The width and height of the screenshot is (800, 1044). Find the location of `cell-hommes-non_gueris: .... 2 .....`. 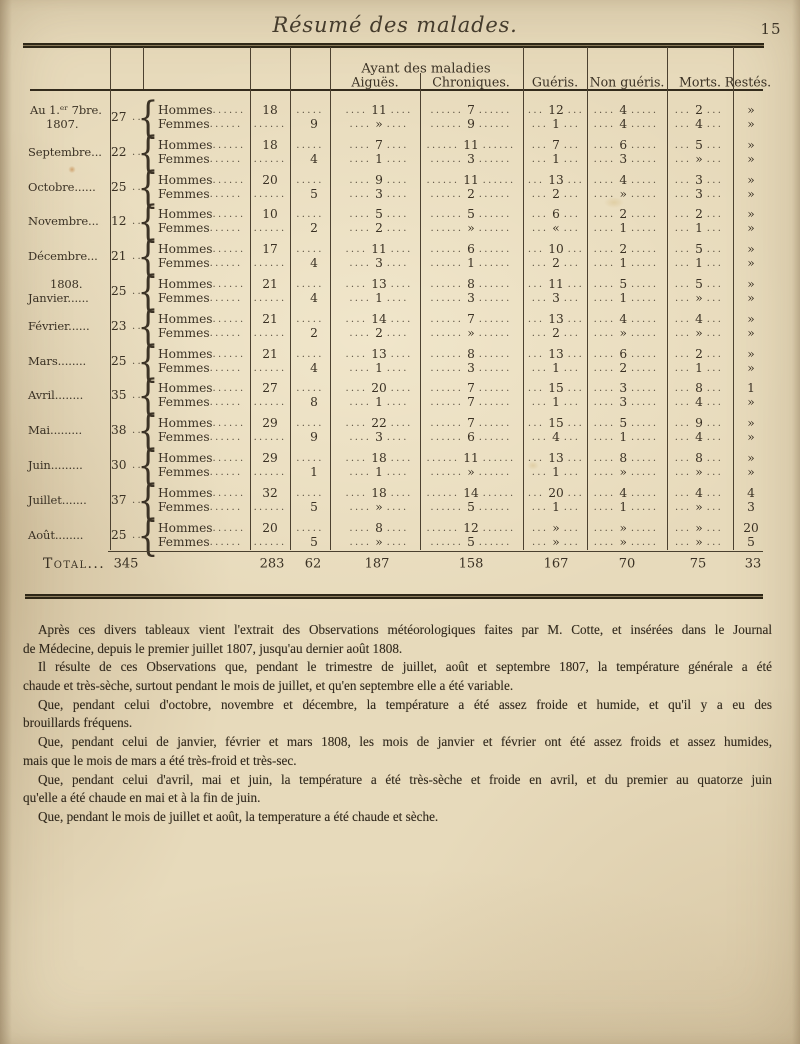

cell-hommes-non_gueris: .... 2 ..... is located at coordinates (626, 249).